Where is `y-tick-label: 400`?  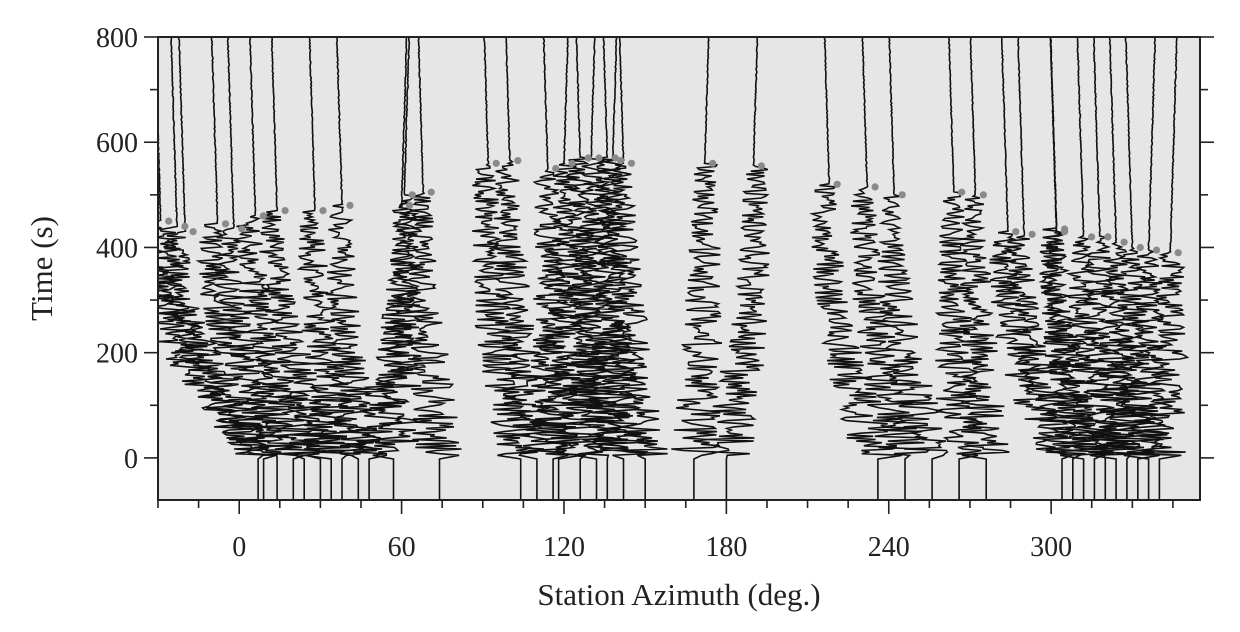
y-tick-label: 400 is located at coordinates (117, 248).